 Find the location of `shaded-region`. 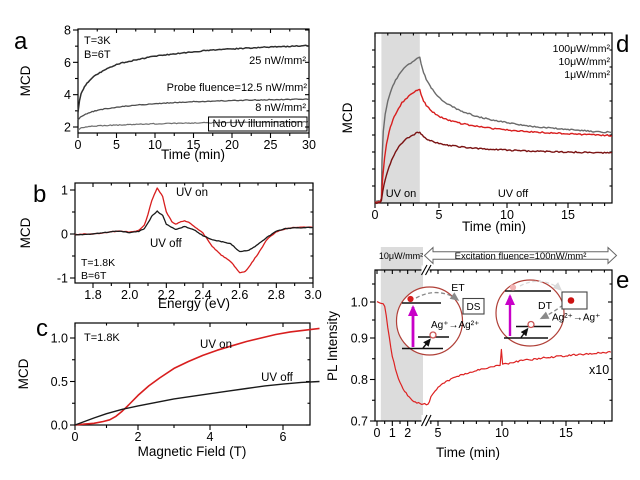

shaded-region is located at coordinates (400, 118).